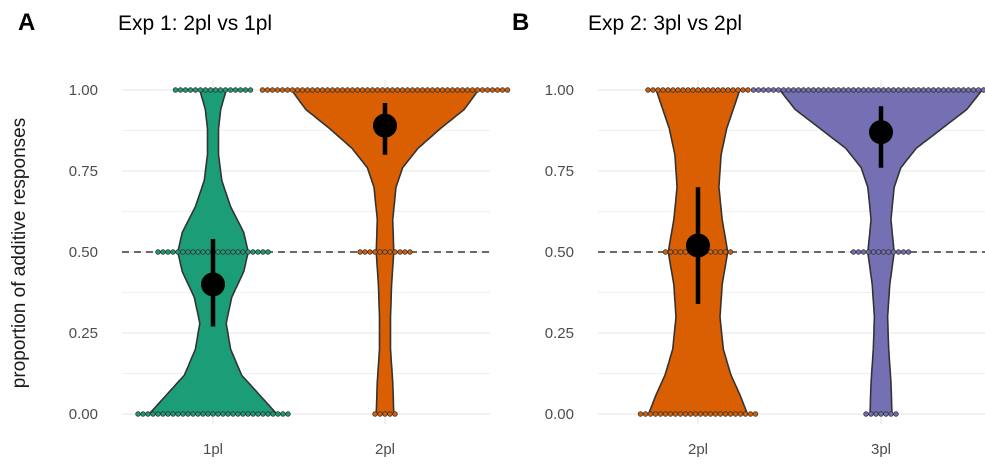 This screenshot has height=469, width=985. I want to click on x-tick-label: 3pl, so click(881, 449).